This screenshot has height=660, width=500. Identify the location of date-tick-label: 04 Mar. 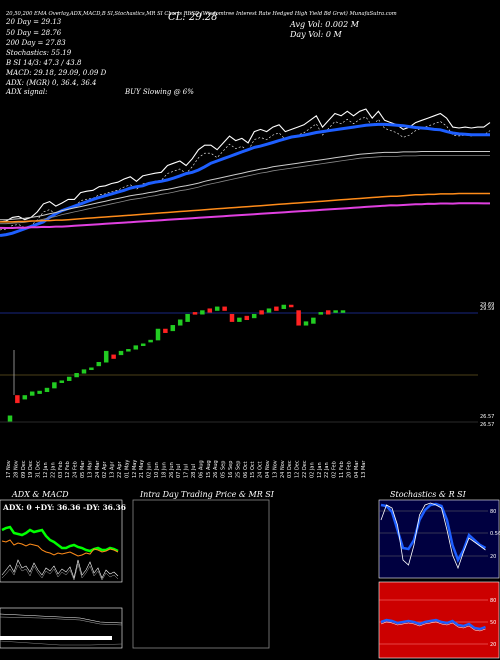
(357, 469).